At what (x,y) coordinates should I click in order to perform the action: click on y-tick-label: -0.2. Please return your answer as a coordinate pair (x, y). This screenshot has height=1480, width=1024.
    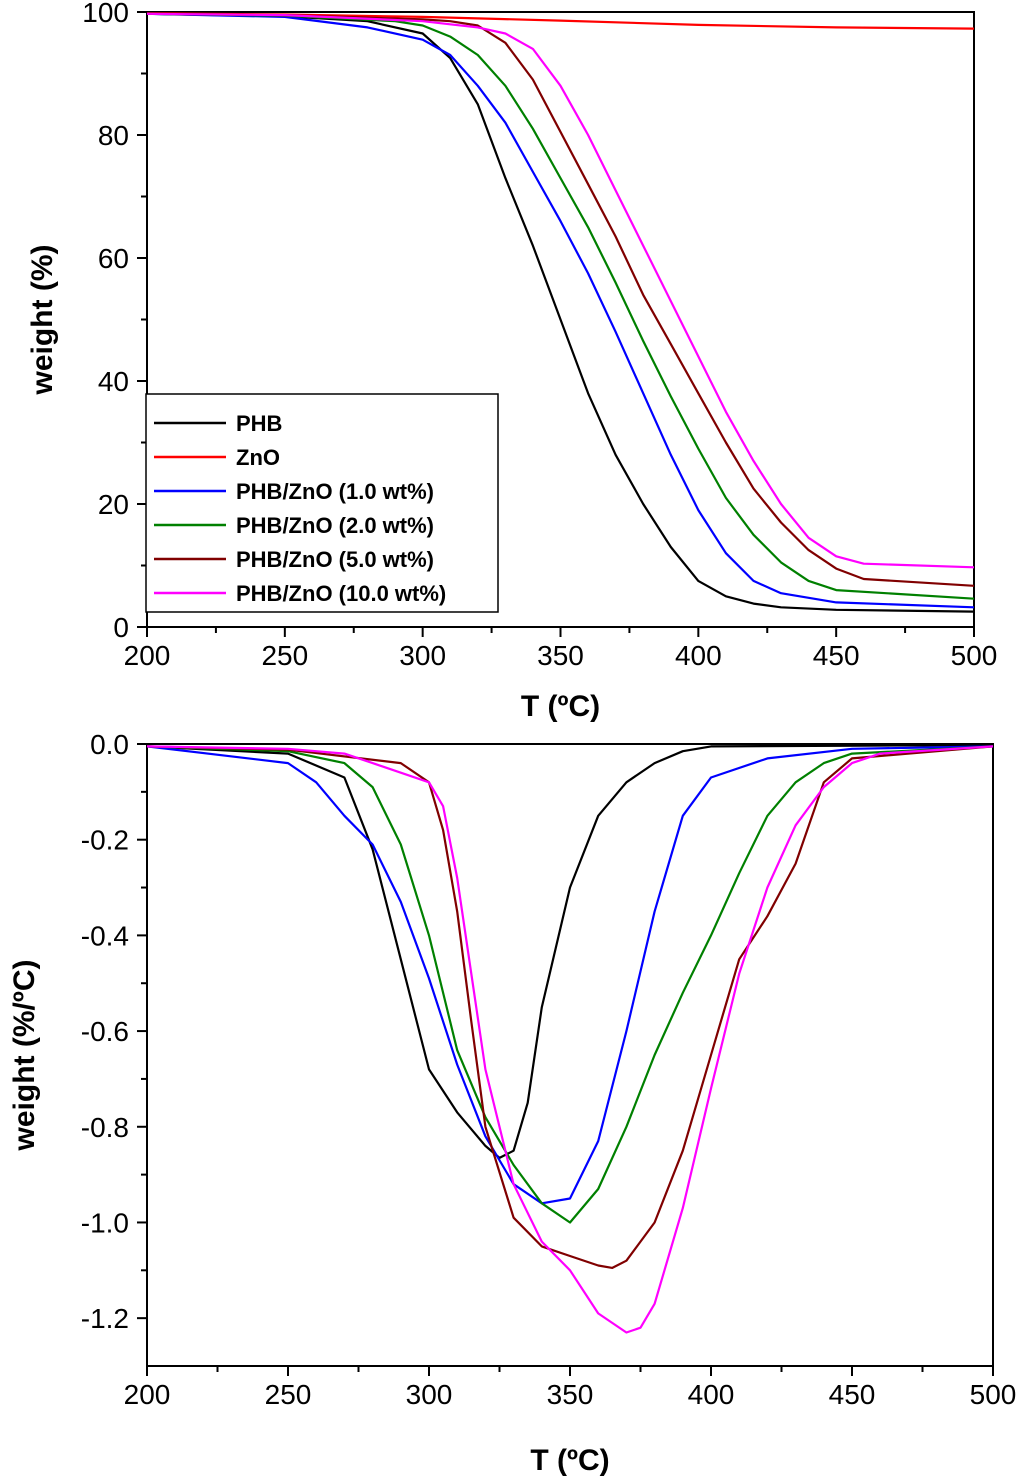
    Looking at the image, I should click on (105, 840).